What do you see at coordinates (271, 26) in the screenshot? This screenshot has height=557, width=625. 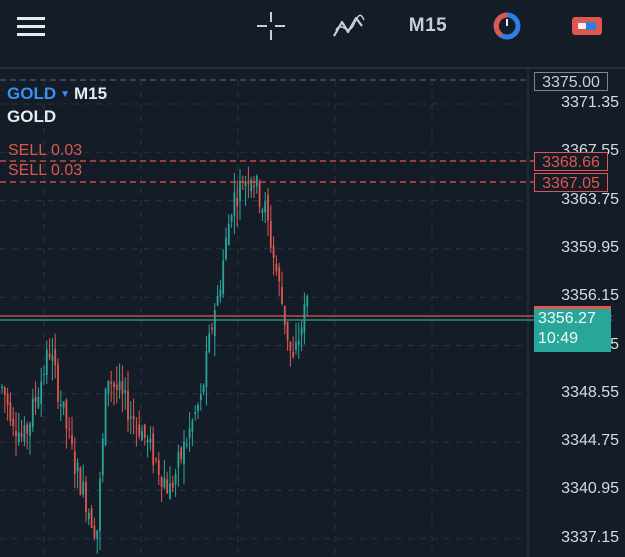 I see `crosshair-icon` at bounding box center [271, 26].